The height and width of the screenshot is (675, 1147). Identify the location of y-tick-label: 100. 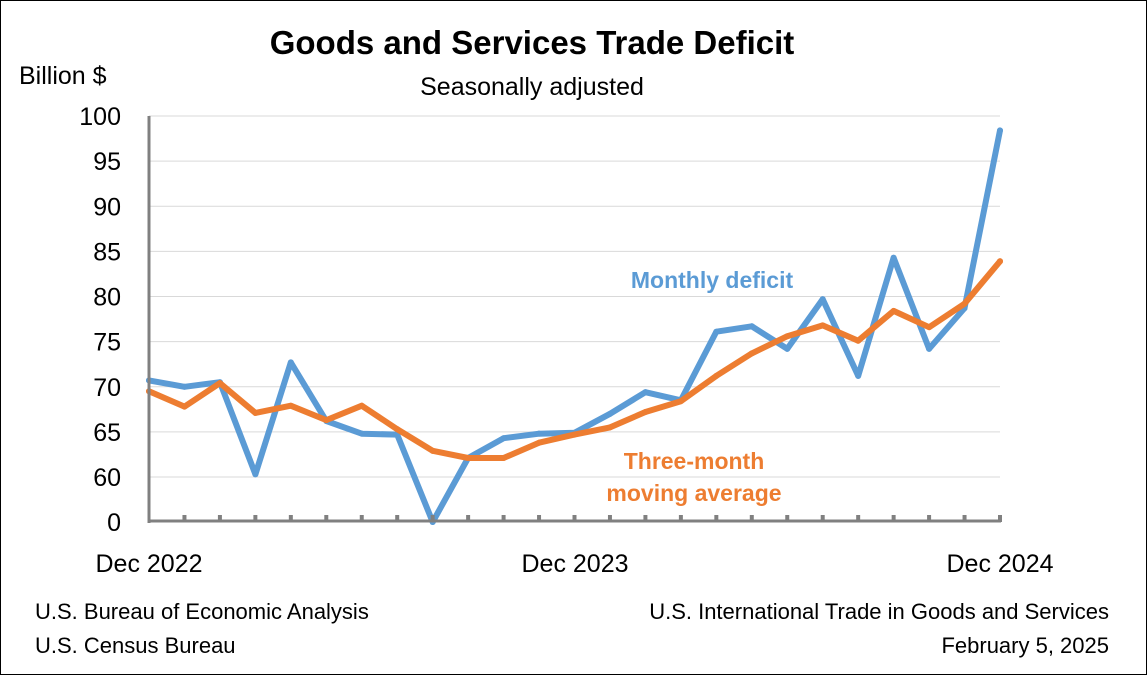
(100, 117).